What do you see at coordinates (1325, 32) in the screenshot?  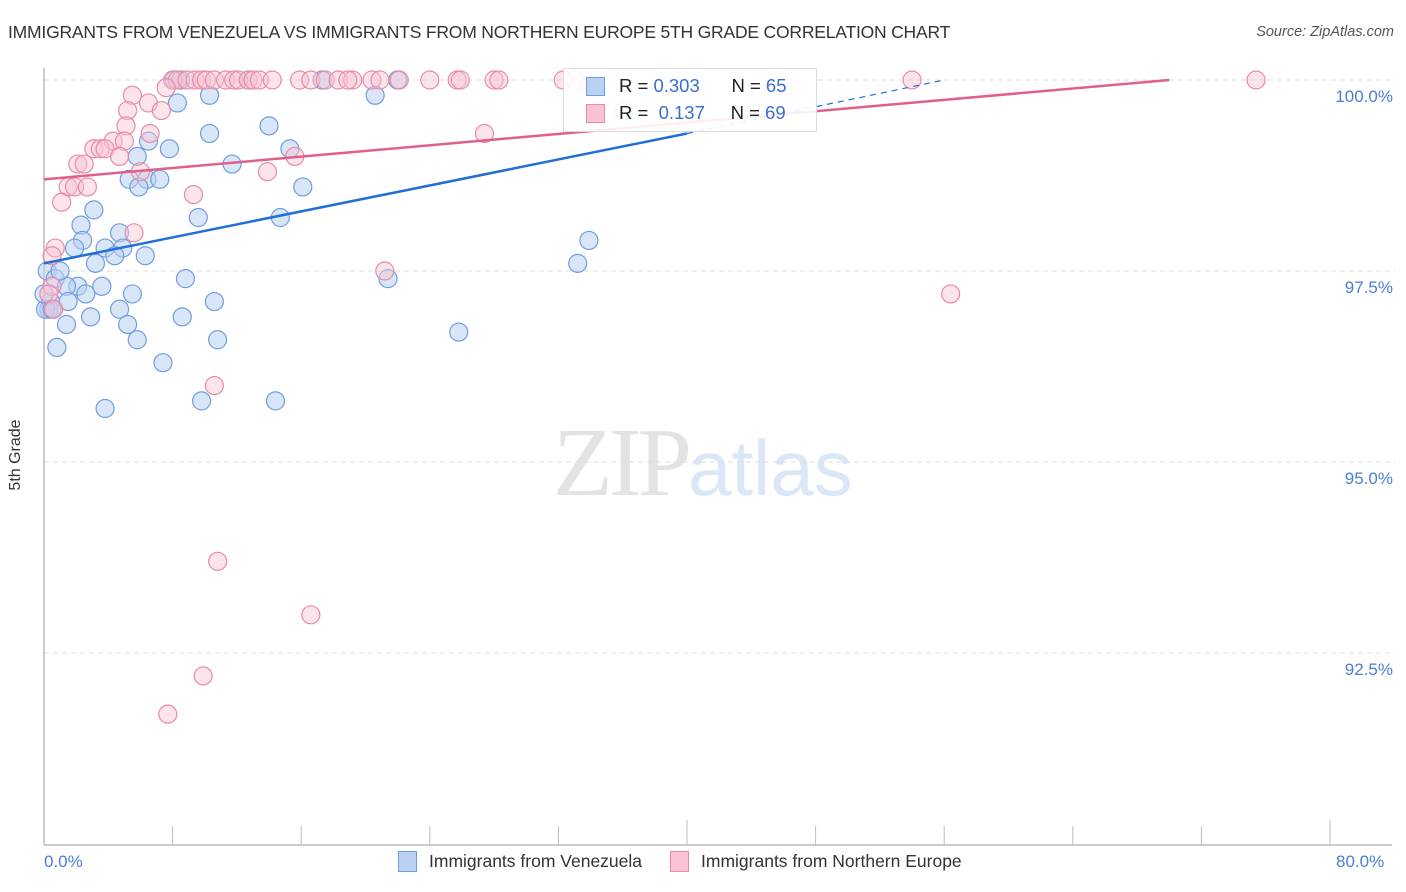 I see `source-label: Source: ZipAtlas.com` at bounding box center [1325, 32].